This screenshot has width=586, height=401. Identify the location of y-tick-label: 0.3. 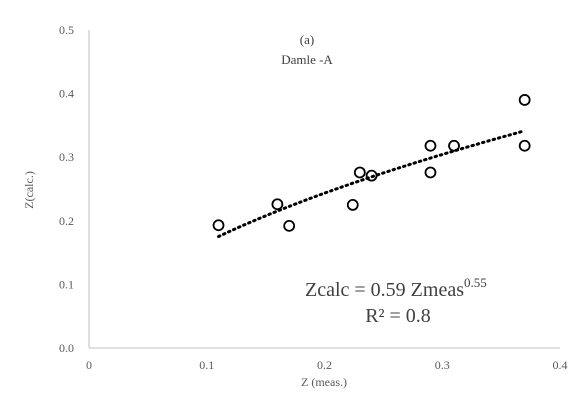
(66, 157).